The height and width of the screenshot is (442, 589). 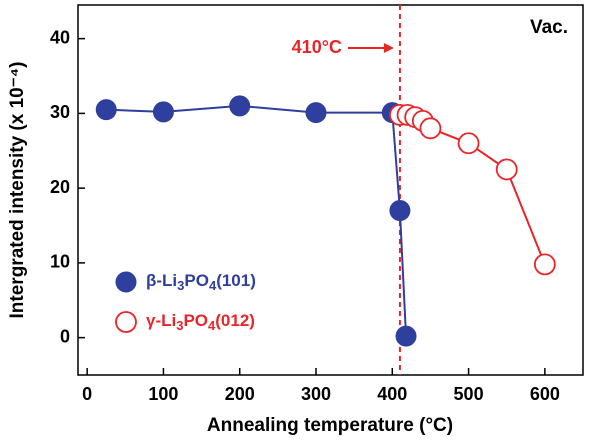 I want to click on y-tick-label: 20, so click(x=60, y=187).